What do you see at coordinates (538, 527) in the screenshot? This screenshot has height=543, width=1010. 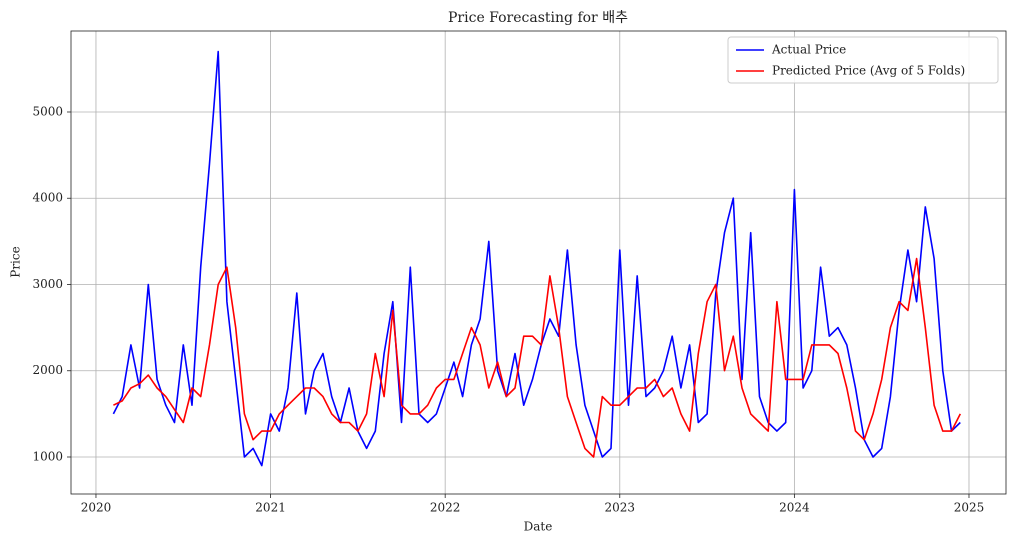 I see `x-axis-label: Date` at bounding box center [538, 527].